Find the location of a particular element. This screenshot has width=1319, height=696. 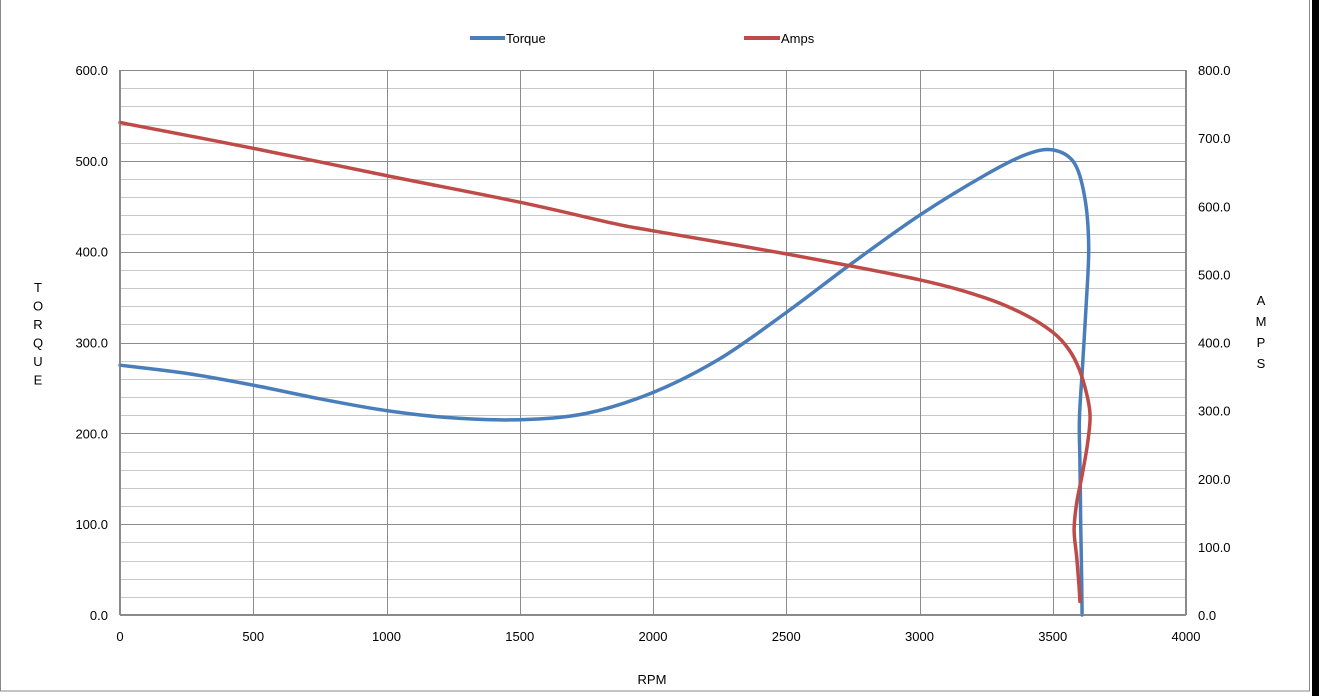

left-y-tick-label: 300.0 is located at coordinates (91, 343).